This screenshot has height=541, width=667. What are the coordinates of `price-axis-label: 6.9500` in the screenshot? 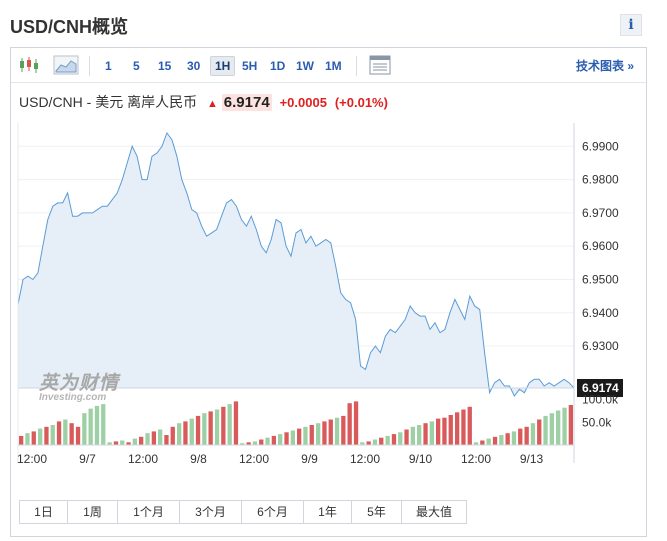 It's located at (600, 279).